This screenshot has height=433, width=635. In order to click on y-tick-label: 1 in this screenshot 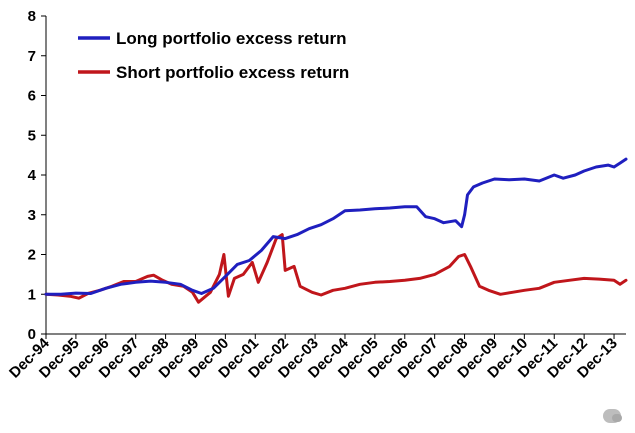, I will do `click(32, 294)`.